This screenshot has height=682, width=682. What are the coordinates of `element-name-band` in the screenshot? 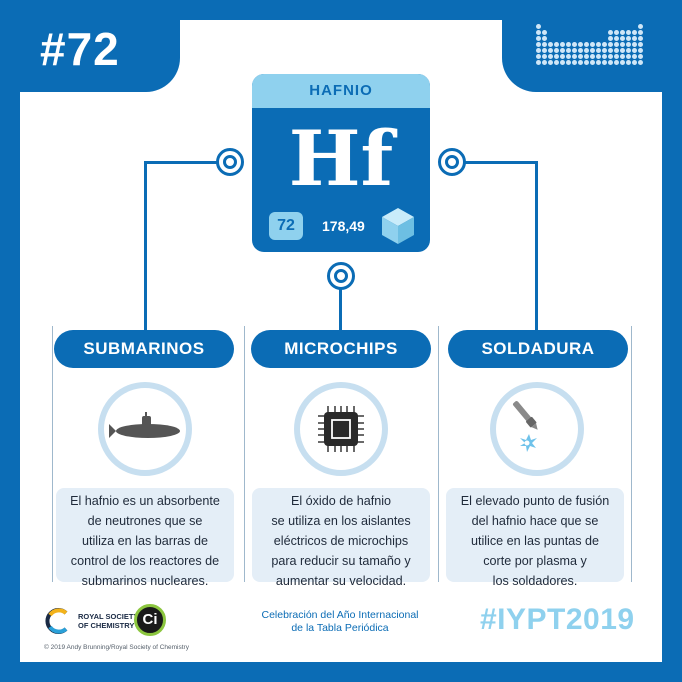 It's located at (341, 91).